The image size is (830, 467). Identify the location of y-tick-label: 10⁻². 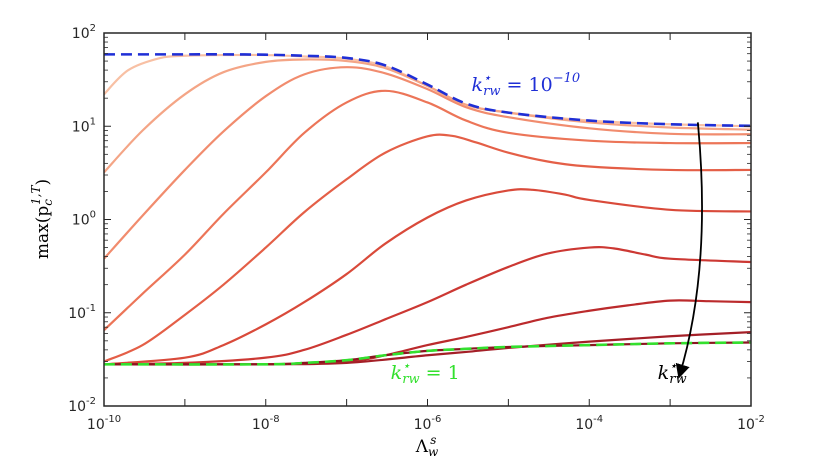
(82, 405).